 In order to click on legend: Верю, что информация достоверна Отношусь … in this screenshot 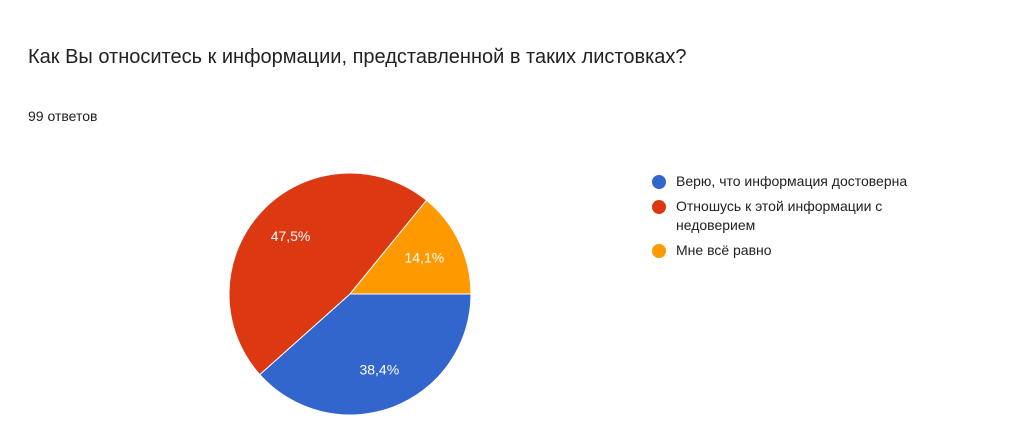, I will do `click(797, 219)`.